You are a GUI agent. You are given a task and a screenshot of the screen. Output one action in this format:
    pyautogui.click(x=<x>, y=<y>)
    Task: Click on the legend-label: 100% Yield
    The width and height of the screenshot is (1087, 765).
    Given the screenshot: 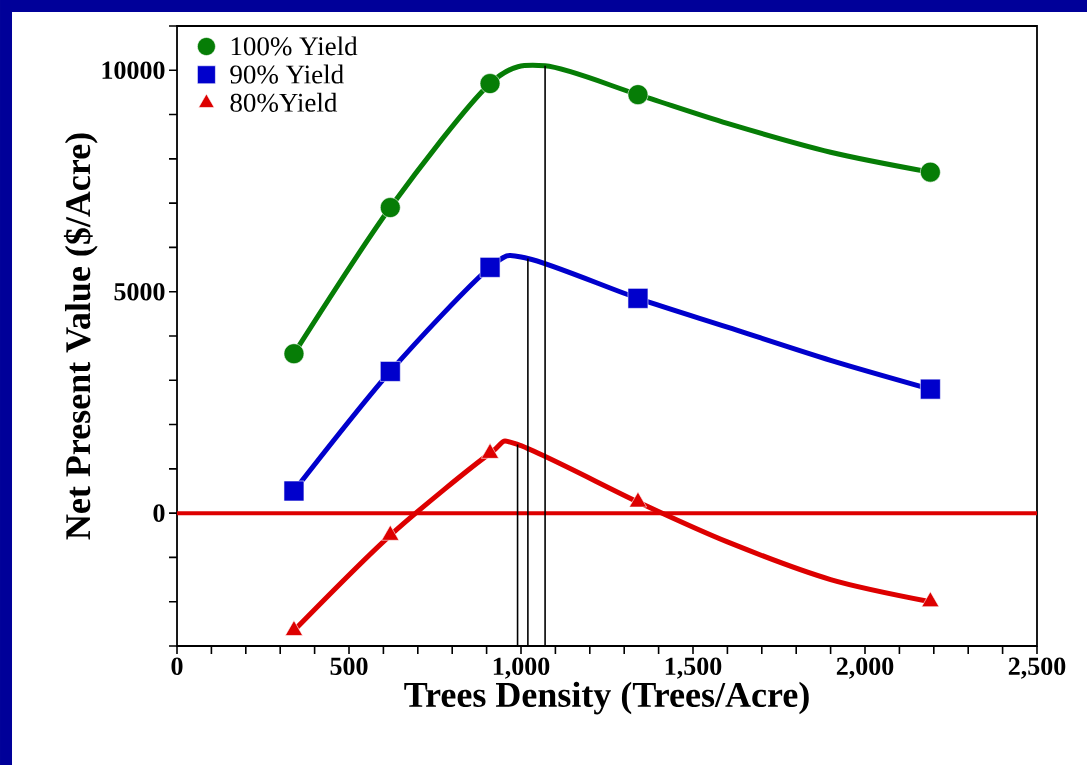 What is the action you would take?
    pyautogui.click(x=294, y=46)
    